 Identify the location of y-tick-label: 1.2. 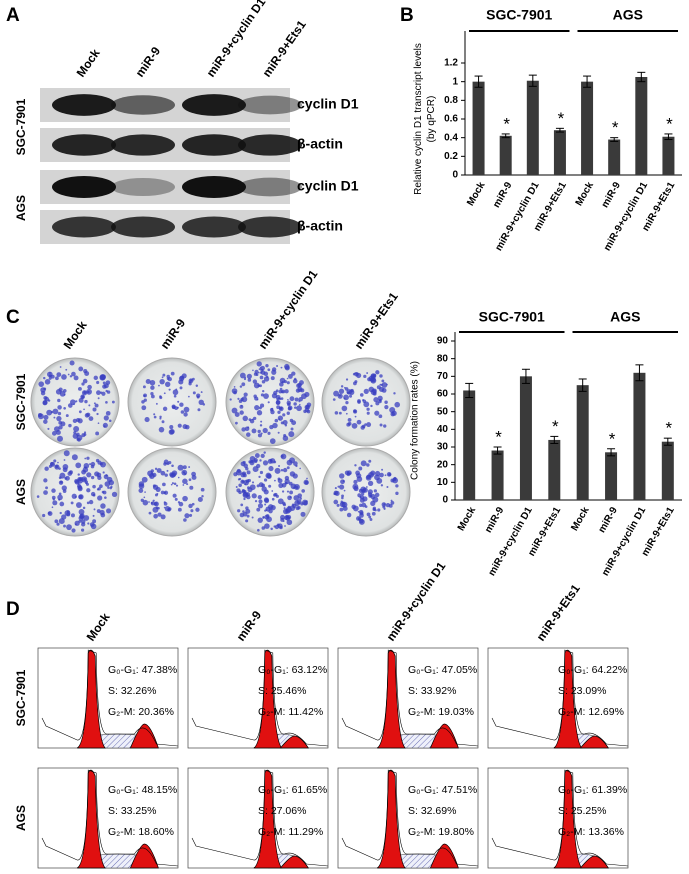
(451, 63).